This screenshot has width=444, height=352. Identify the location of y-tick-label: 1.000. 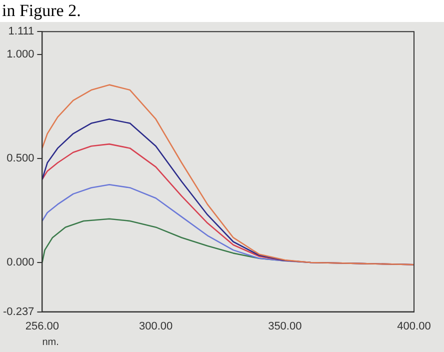
(20, 54).